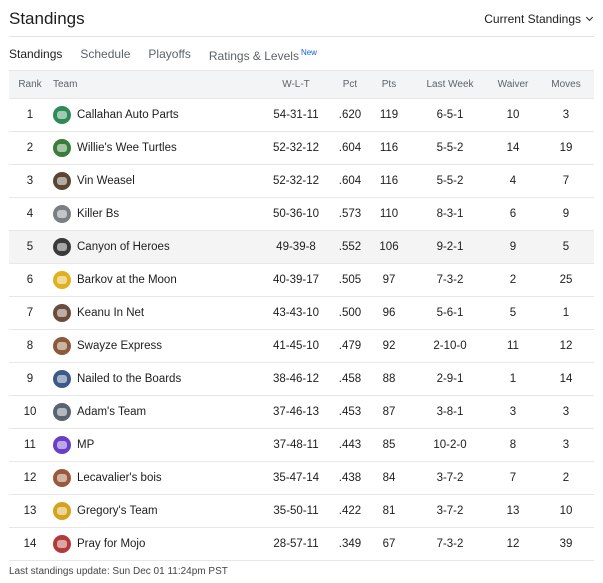  I want to click on rank-cell: 7, so click(30, 313).